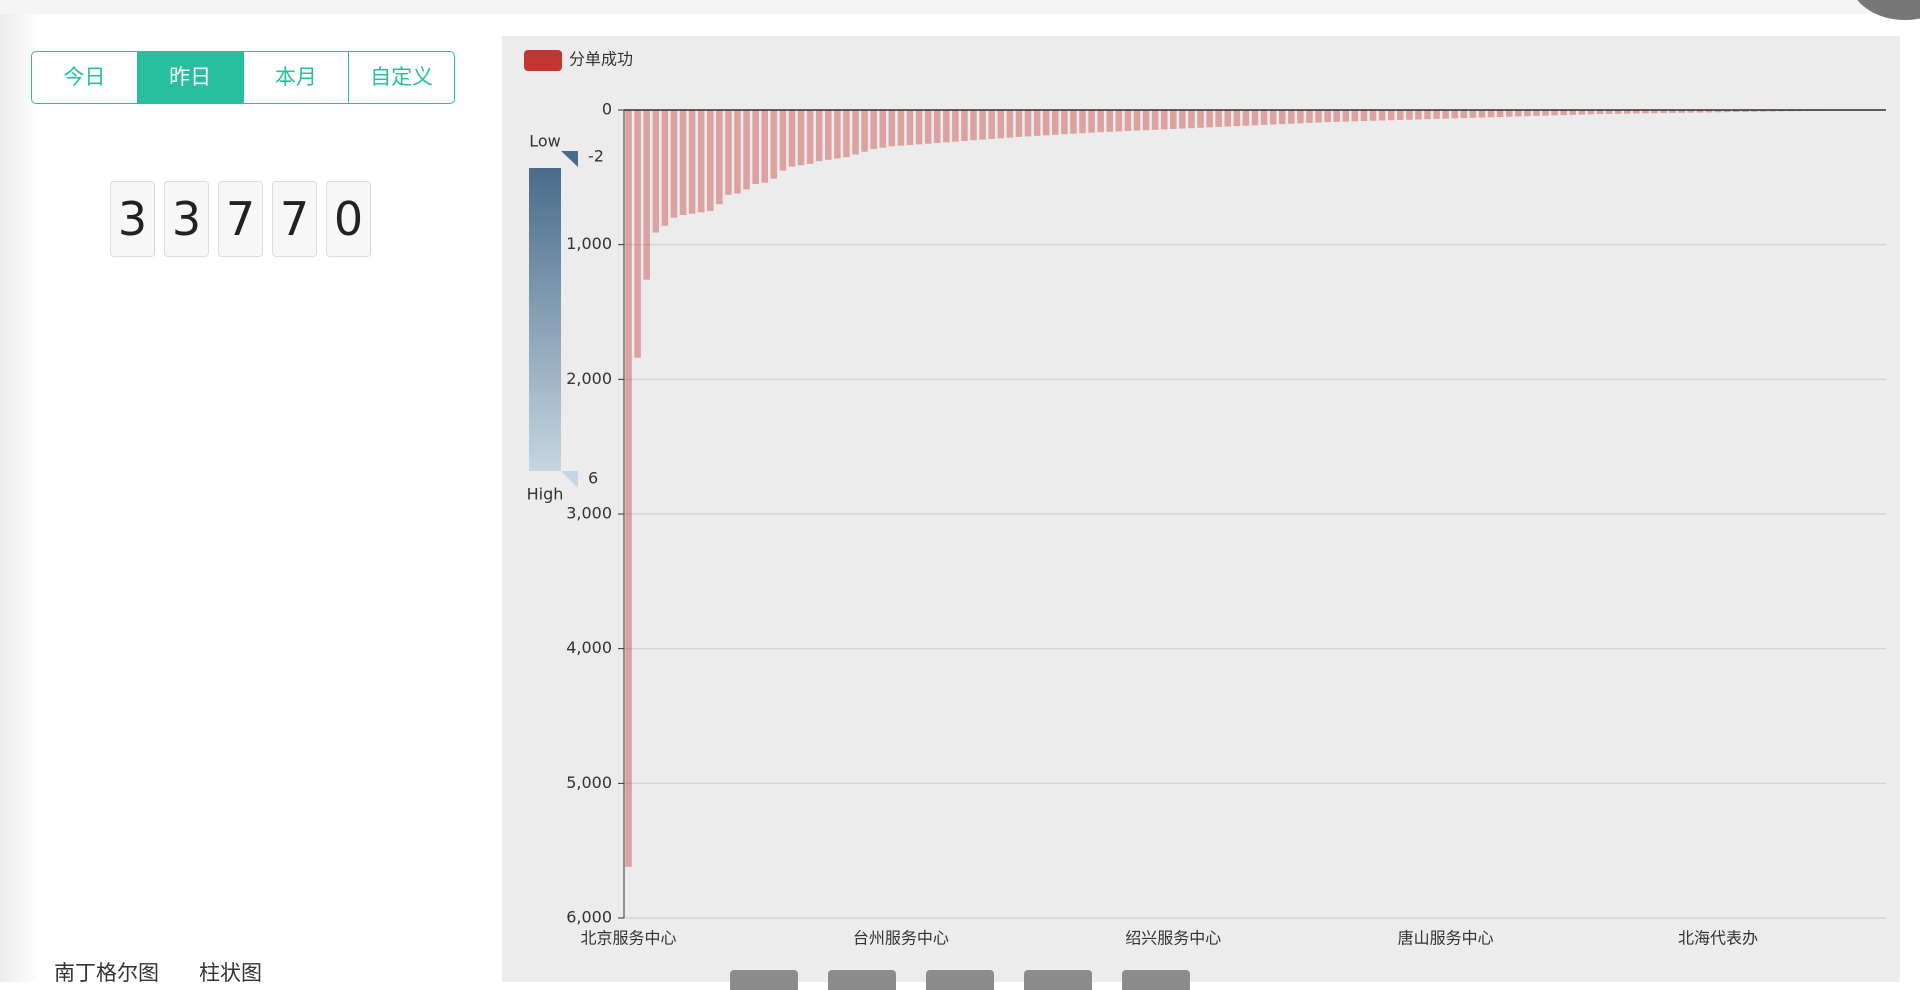  Describe the element at coordinates (607, 109) in the screenshot. I see `y-tick-label: 0` at that location.